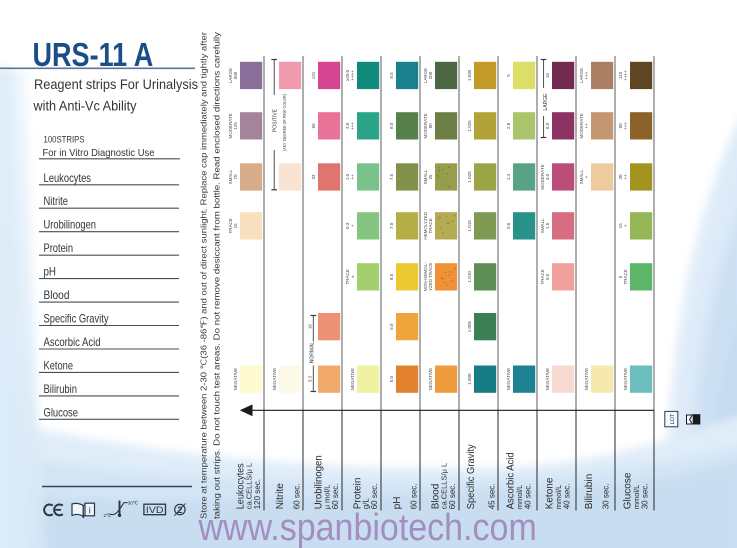  Describe the element at coordinates (508, 176) in the screenshot. I see `svg-text: 1.4` at that location.